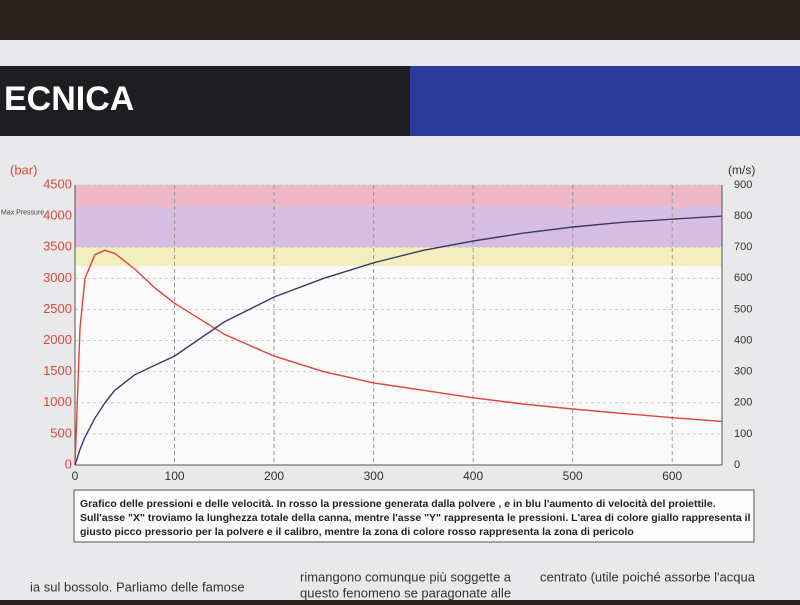 The height and width of the screenshot is (605, 800). Describe the element at coordinates (672, 476) in the screenshot. I see `x-tick-label: 600` at that location.